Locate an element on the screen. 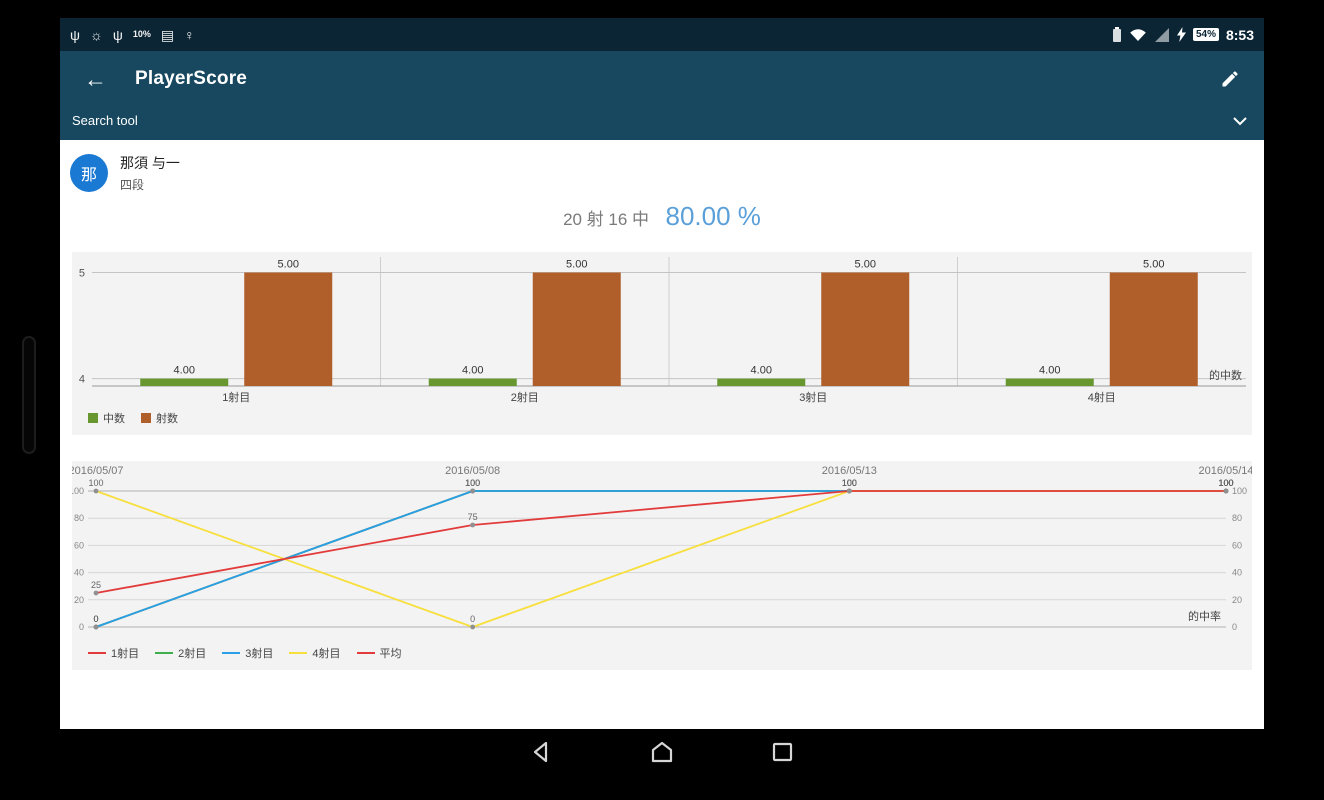 The image size is (1324, 800). legend-label: 3射目 is located at coordinates (259, 654).